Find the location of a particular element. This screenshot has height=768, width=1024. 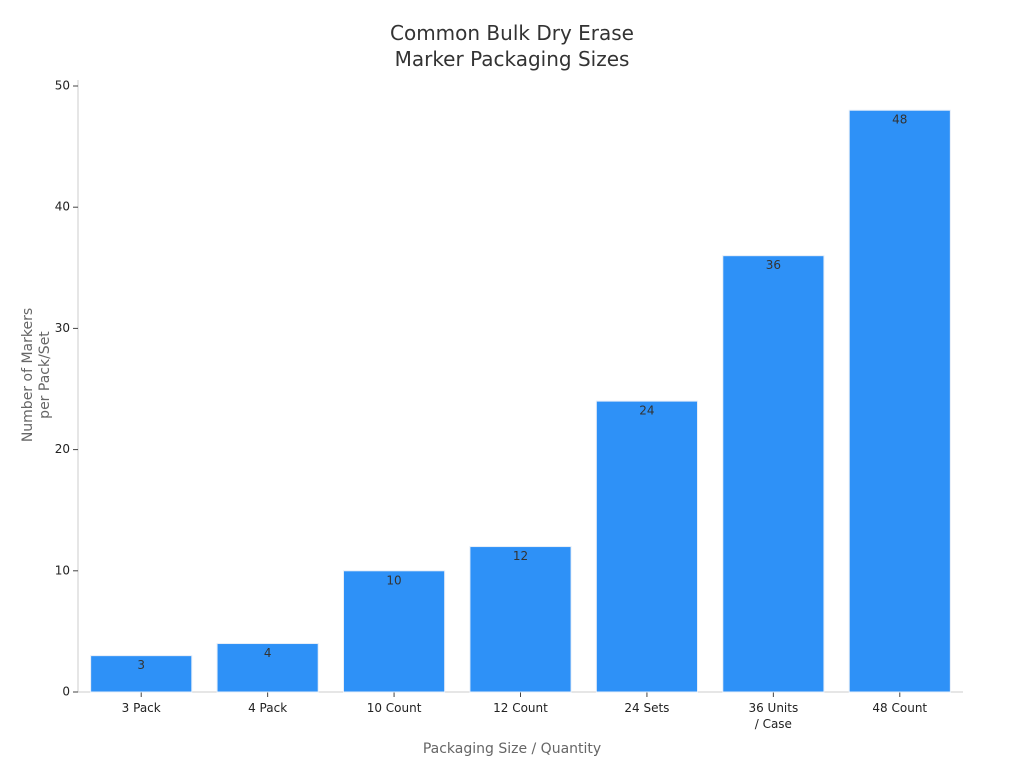

x-tick-label: 4 Pack is located at coordinates (268, 708).